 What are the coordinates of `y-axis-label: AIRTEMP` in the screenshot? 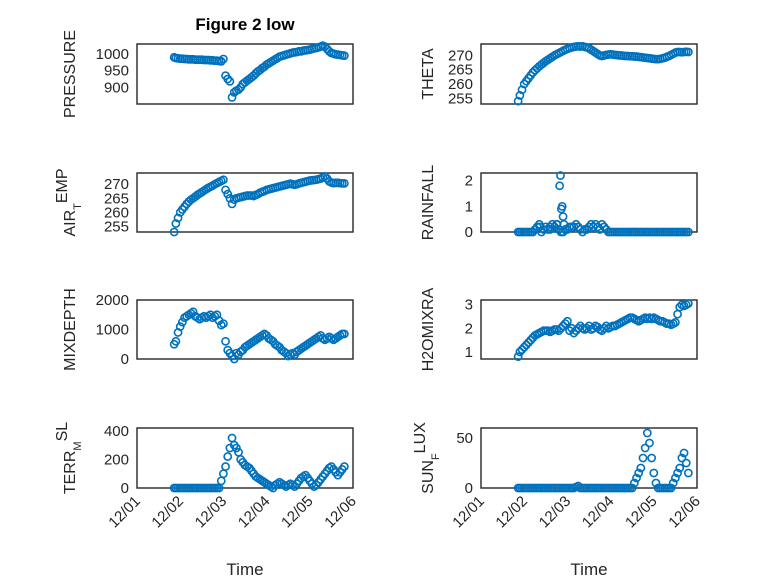 It's located at (69, 202).